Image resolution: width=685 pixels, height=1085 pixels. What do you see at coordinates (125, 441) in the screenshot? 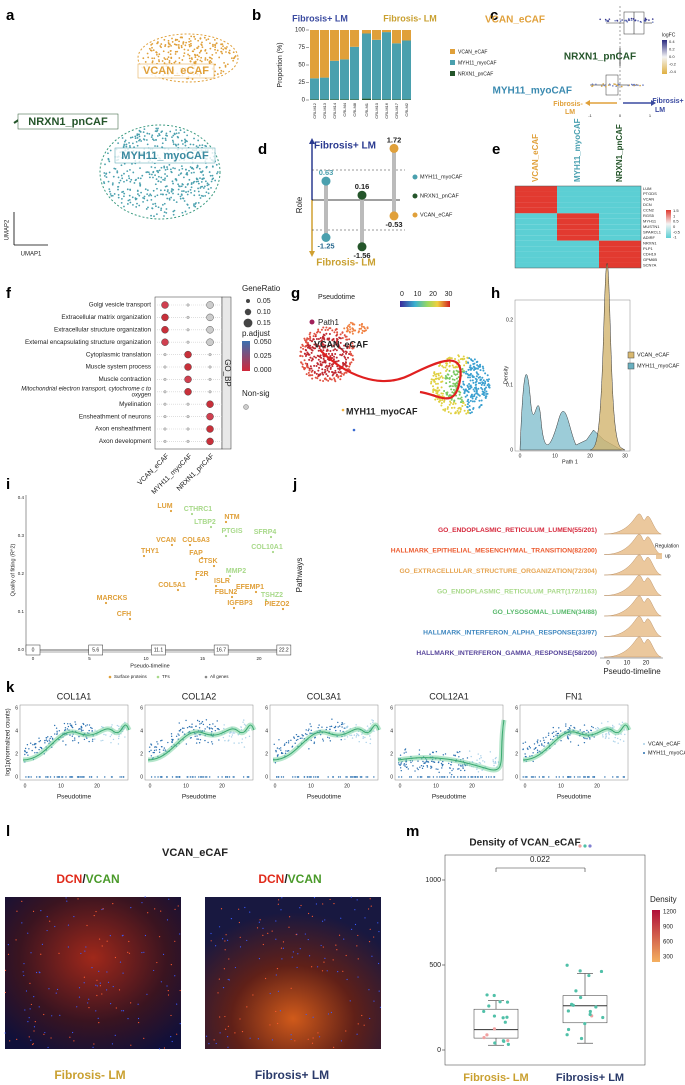
I see `label: Axon development` at bounding box center [125, 441].